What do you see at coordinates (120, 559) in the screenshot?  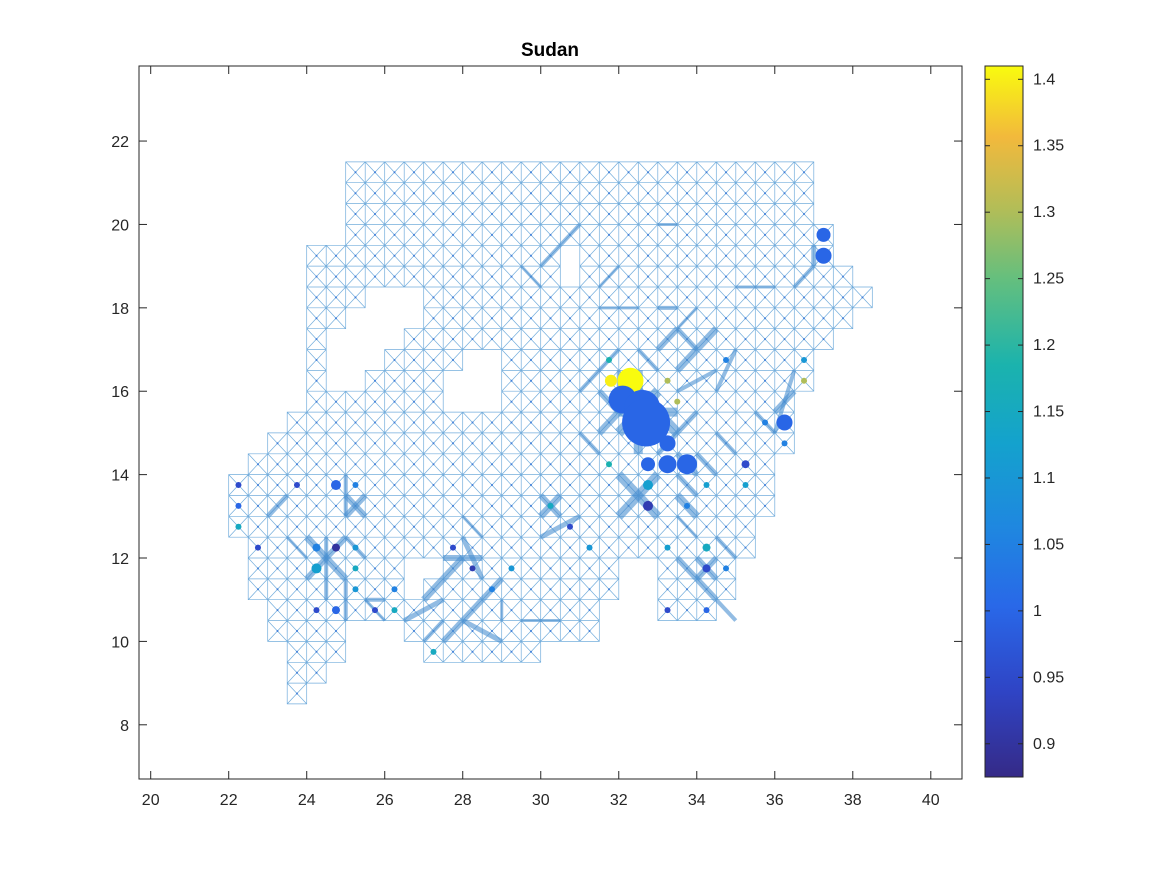 I see `y-tick-label: 12` at bounding box center [120, 559].